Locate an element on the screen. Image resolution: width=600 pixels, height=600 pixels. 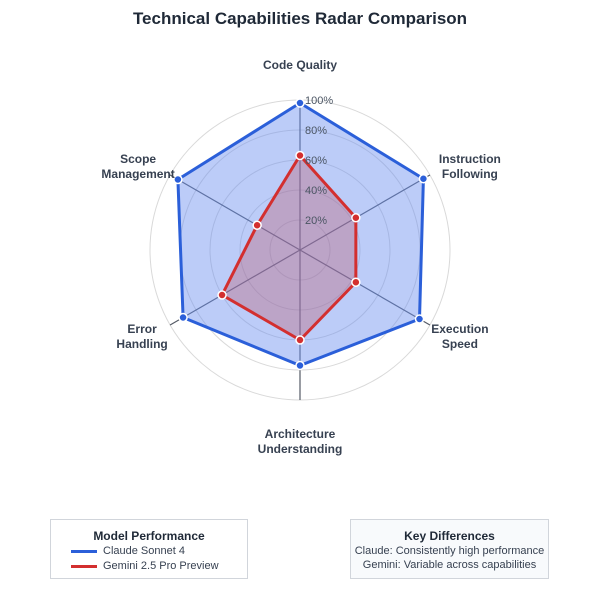
chart-title: Technical Capabilities Radar Comparison is located at coordinates (300, 18).